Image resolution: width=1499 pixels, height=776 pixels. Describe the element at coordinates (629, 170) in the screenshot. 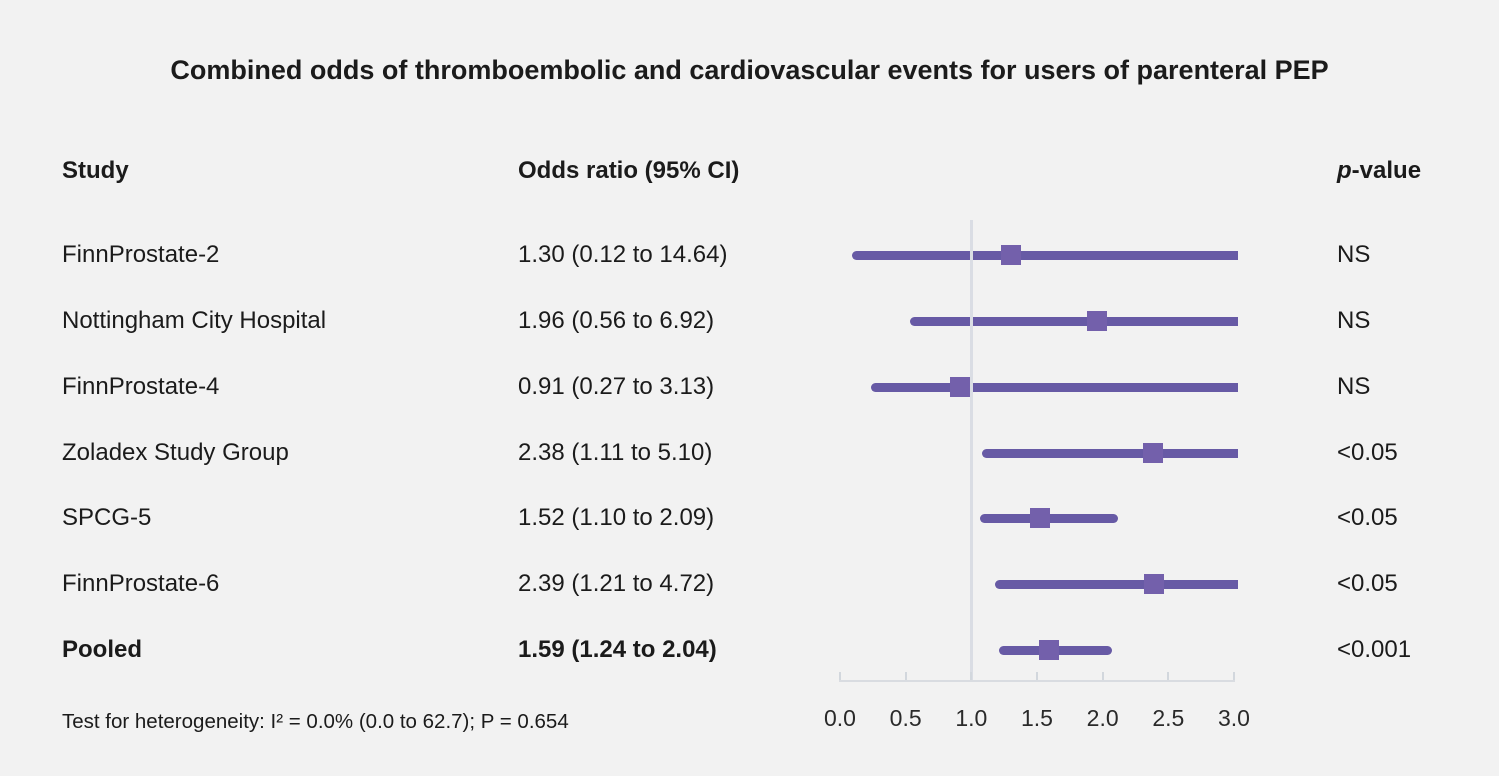

I see `column-header-odds-ratio: Odds ratio (95% CI)` at that location.